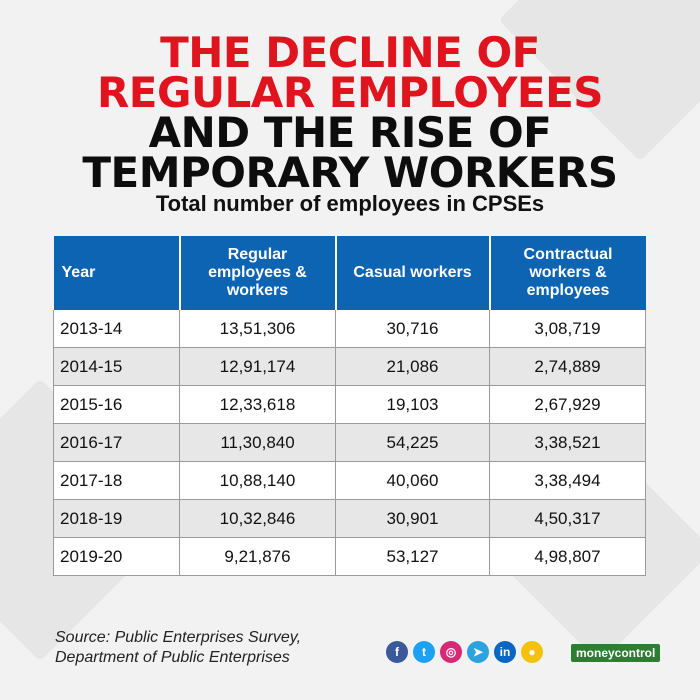 Image resolution: width=700 pixels, height=700 pixels. I want to click on table-row: 2019-20 9,21,876 53,127 4,98,807, so click(349, 556).